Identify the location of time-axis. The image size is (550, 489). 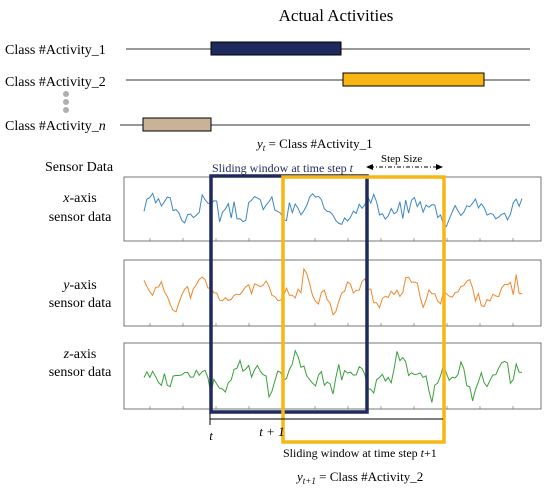
(326, 419).